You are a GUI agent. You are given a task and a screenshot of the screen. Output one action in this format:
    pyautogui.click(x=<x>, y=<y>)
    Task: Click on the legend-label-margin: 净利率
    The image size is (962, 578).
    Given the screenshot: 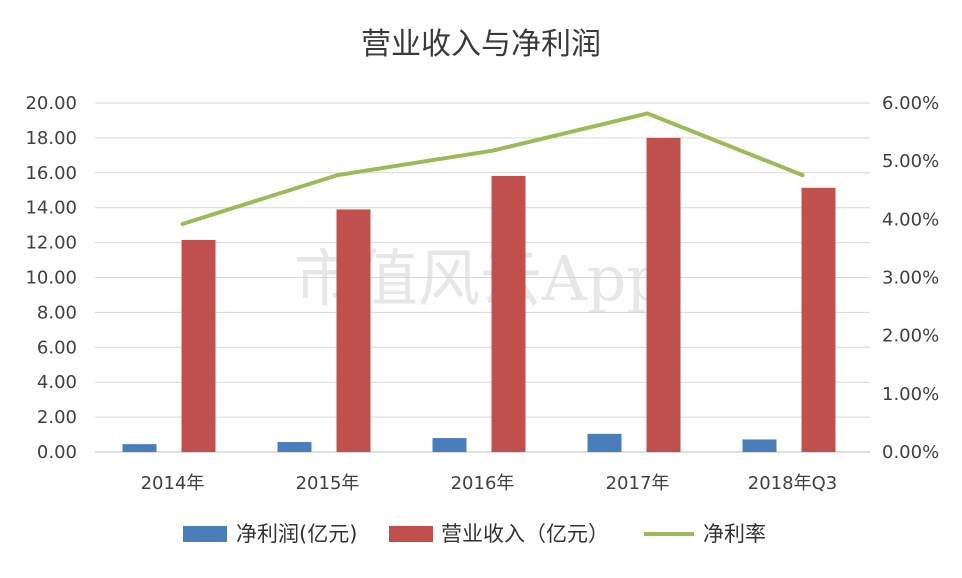 What is the action you would take?
    pyautogui.click(x=734, y=534)
    